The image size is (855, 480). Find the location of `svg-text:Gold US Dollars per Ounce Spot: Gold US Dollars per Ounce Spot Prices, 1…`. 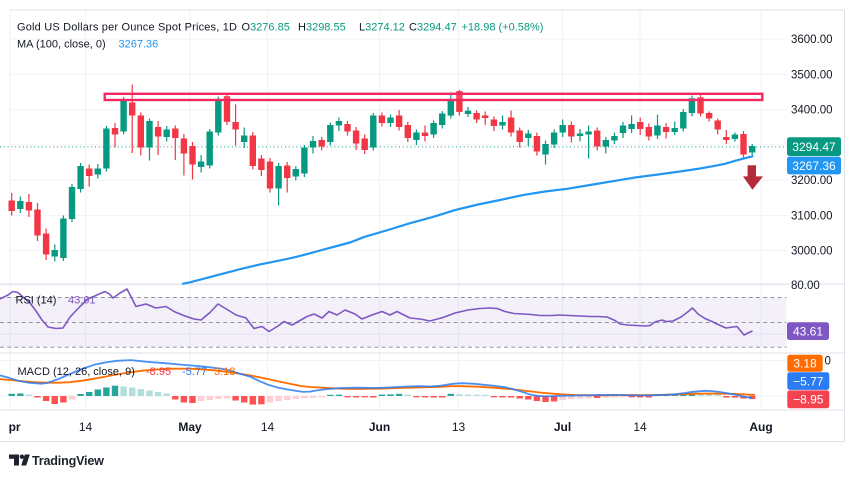

svg-text:Gold US Dollars per Ounce Spot: Gold US Dollars per Ounce Spot Prices, 1… is located at coordinates (127, 28).